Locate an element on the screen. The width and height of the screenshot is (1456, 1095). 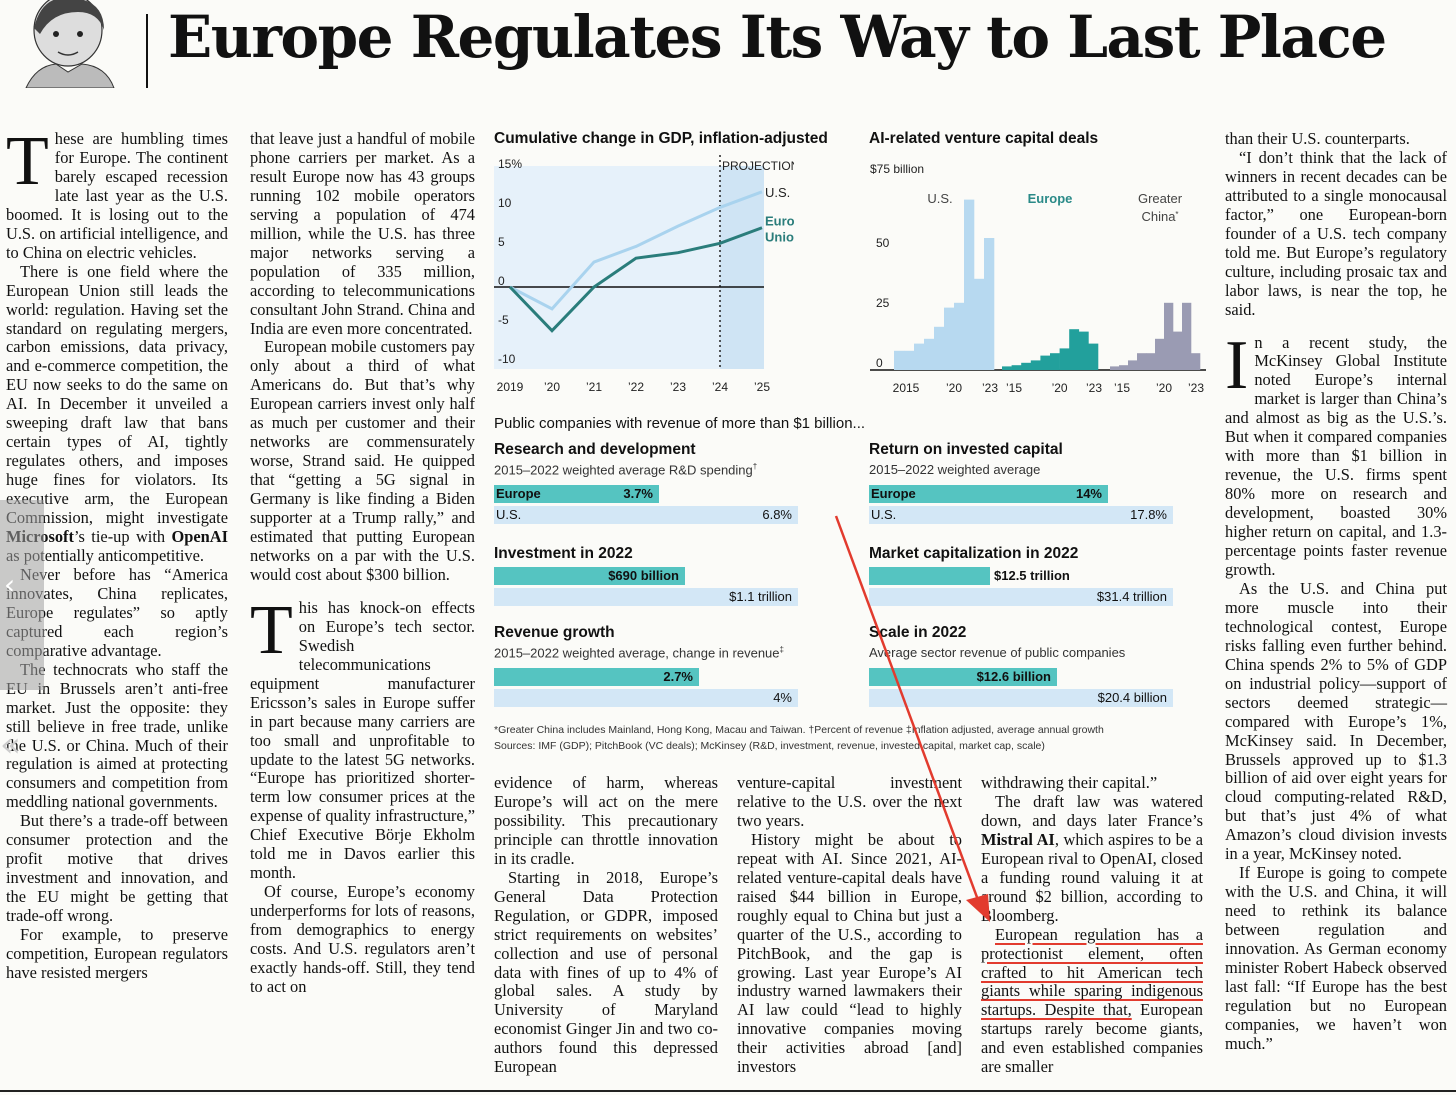
panel-title: Return on invested capital is located at coordinates (966, 449).